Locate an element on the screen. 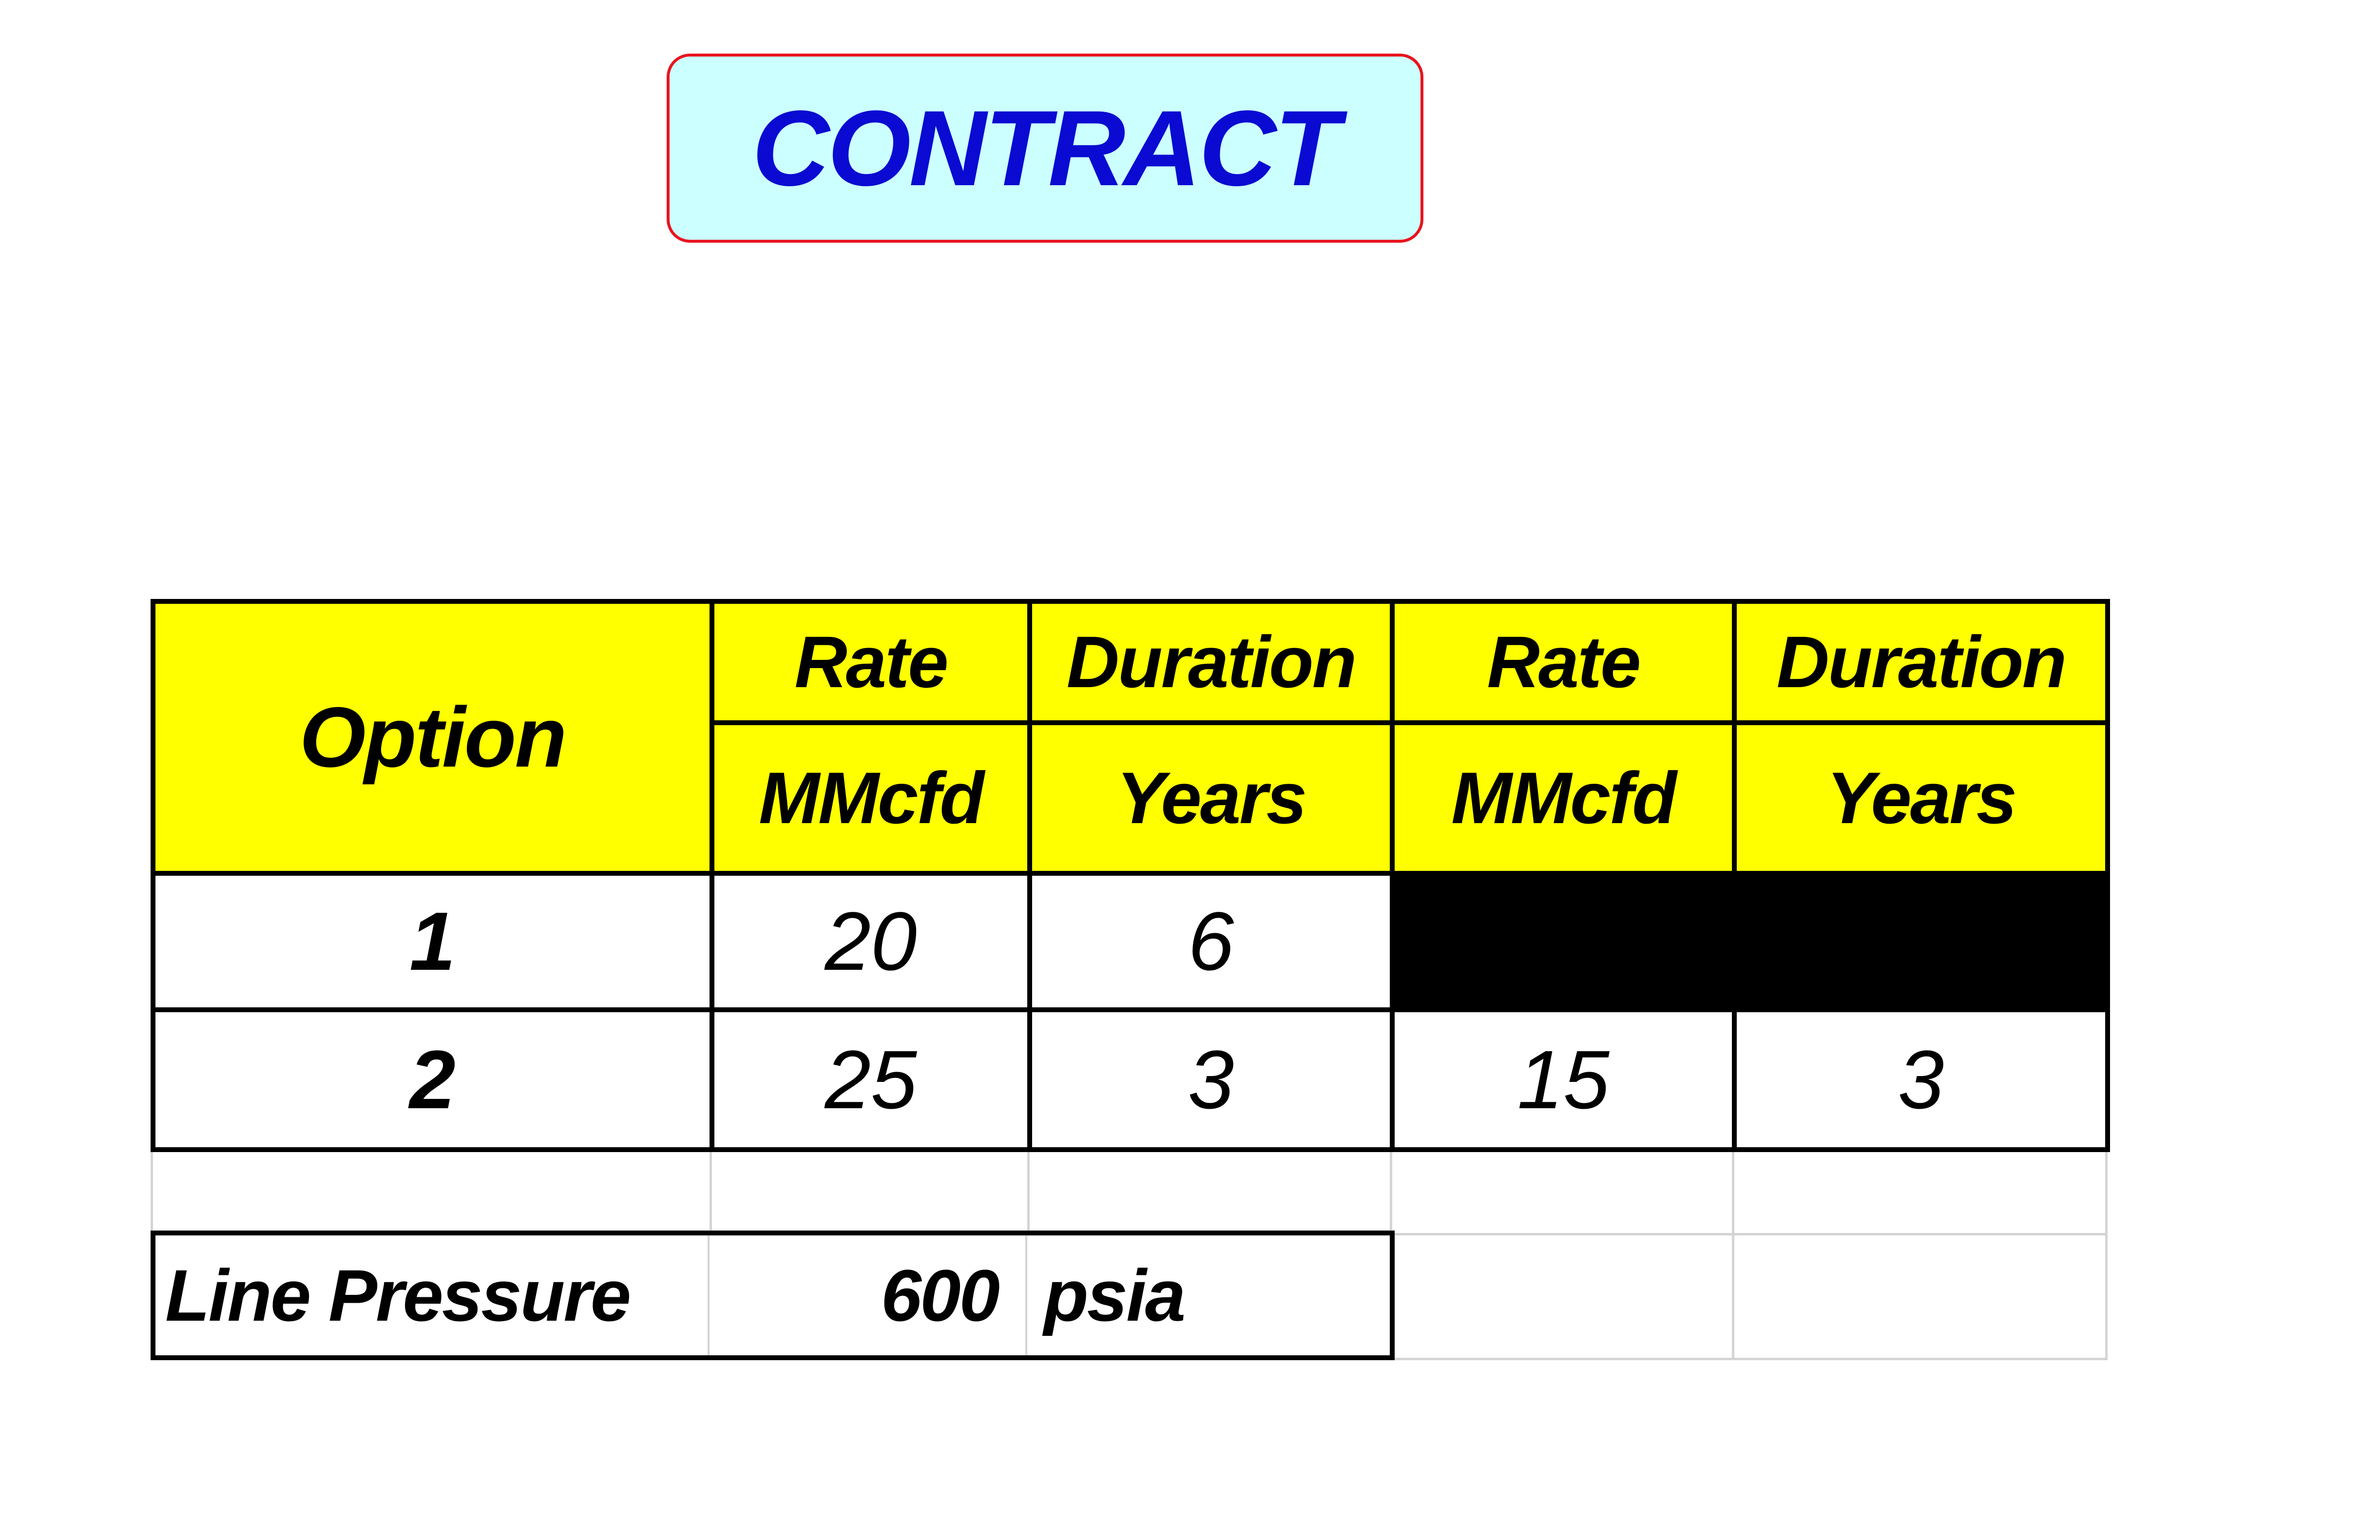 The width and height of the screenshot is (2380, 1540). duration-unit-header-2: Years is located at coordinates (1921, 798).